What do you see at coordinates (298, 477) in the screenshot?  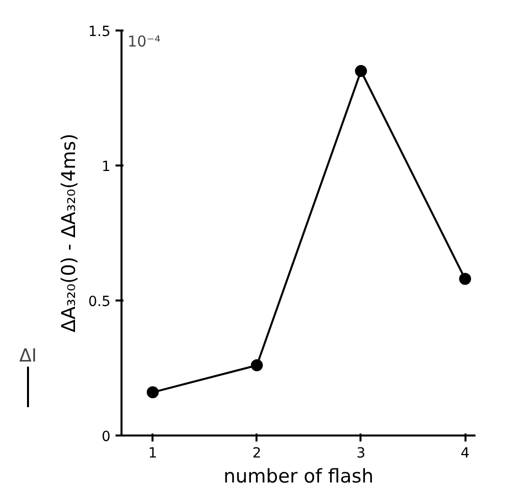 I see `x-axis-title: number of flash` at bounding box center [298, 477].